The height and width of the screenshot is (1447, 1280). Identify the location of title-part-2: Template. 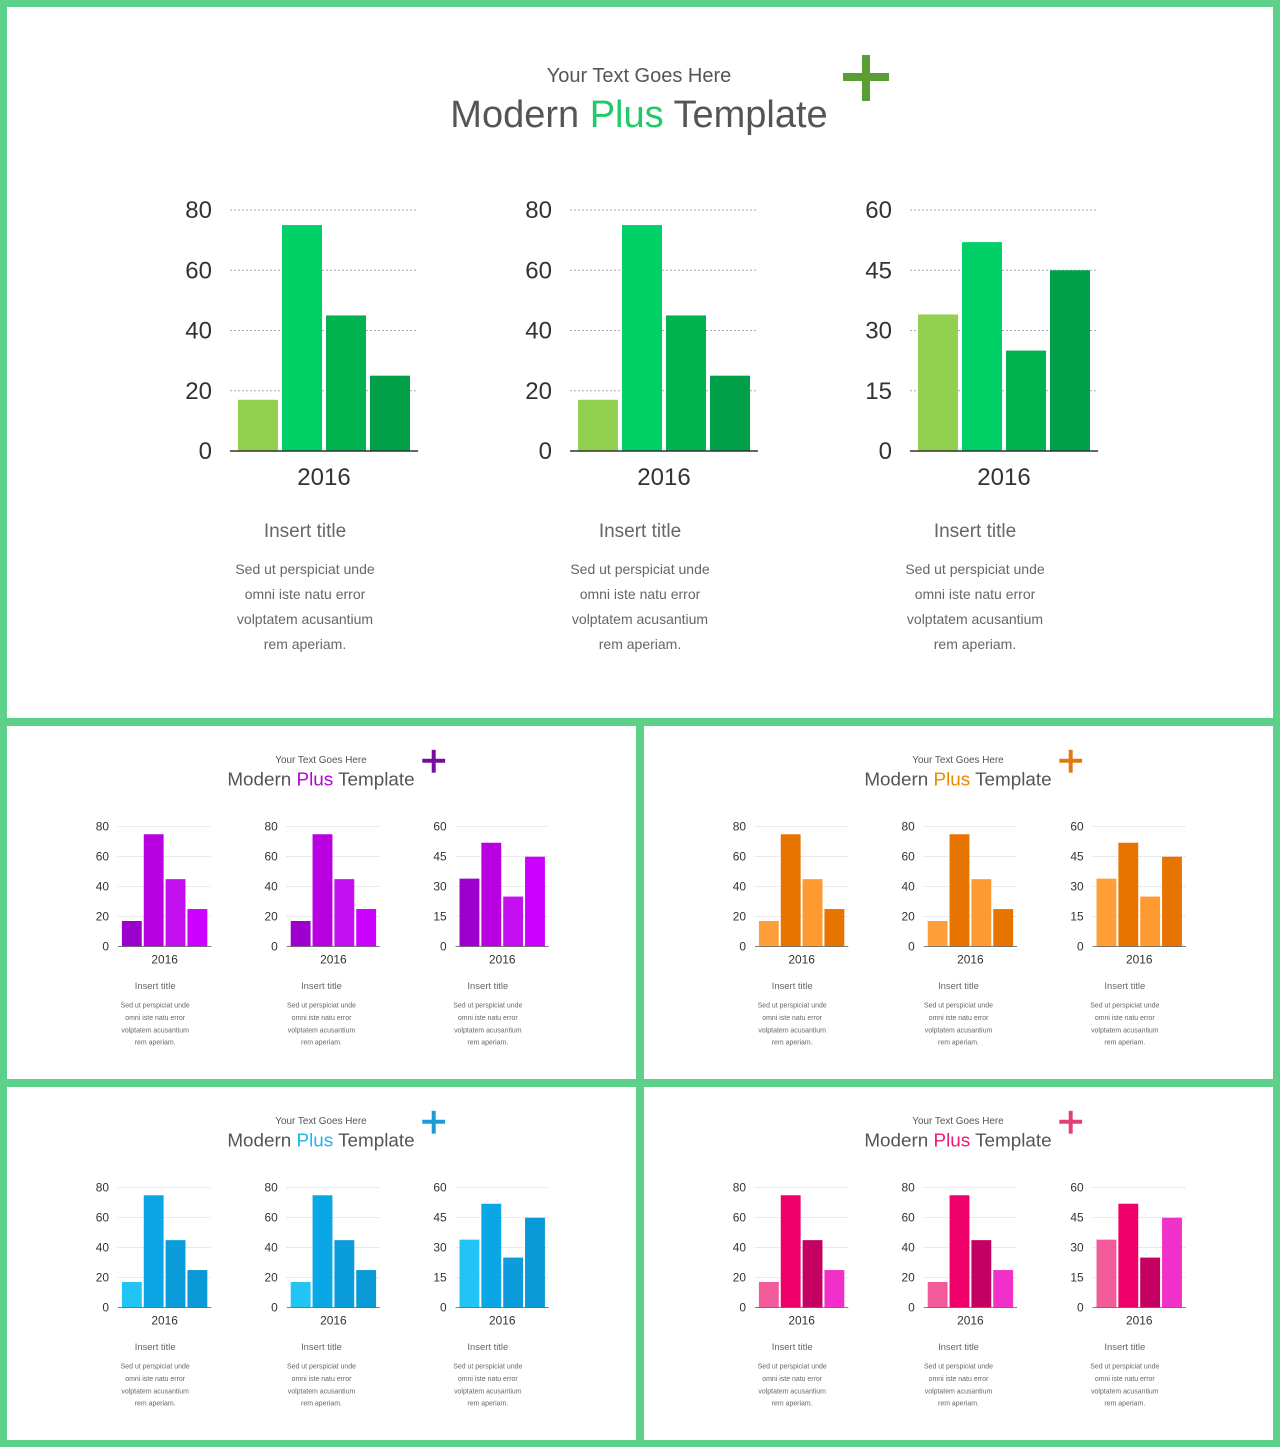
(1010, 779).